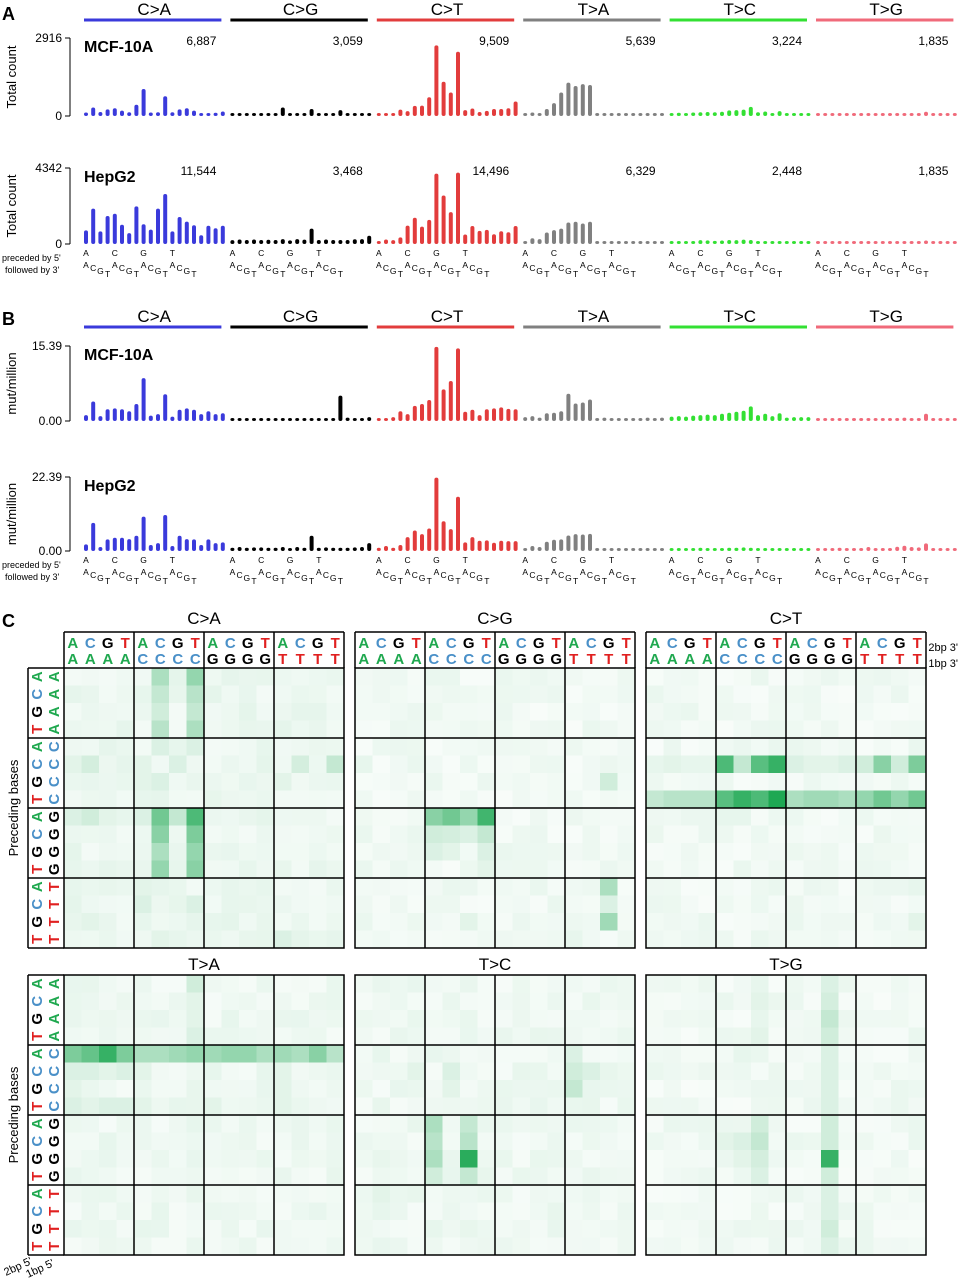 The height and width of the screenshot is (1285, 963). I want to click on following-base-label: A, so click(379, 572).